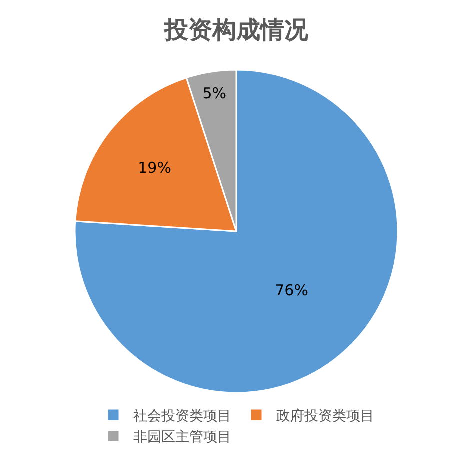  Describe the element at coordinates (183, 416) in the screenshot. I see `legend-label: 社会投资类项目` at that location.